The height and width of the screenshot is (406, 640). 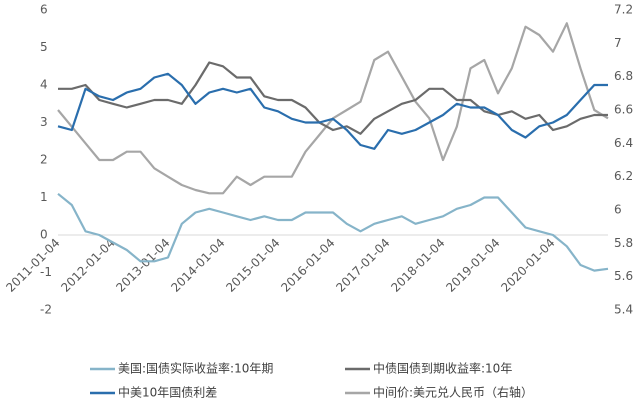 I want to click on x-tick-label: 2020-01-04, so click(x=527, y=265).